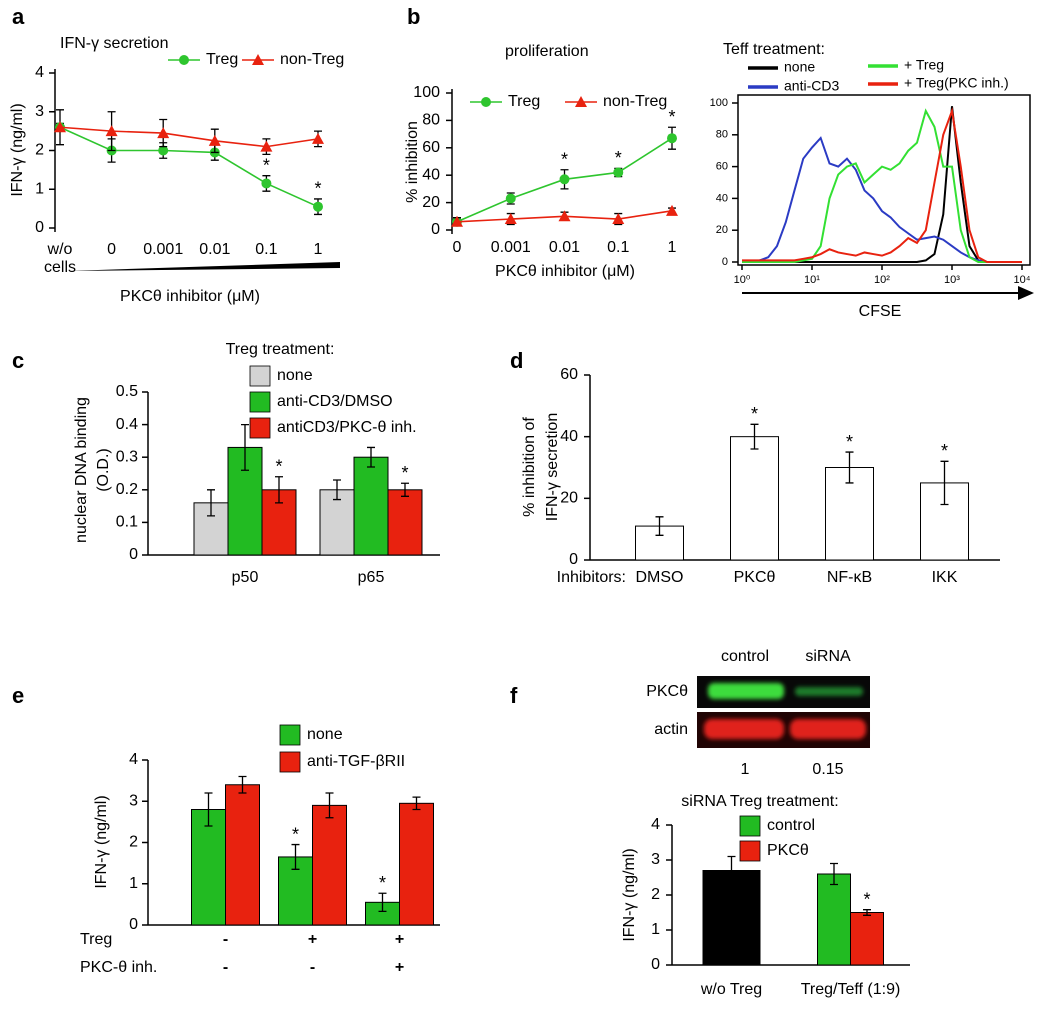 The height and width of the screenshot is (1020, 1050). Describe the element at coordinates (127, 489) in the screenshot. I see `y-tick-label: 0.2` at that location.